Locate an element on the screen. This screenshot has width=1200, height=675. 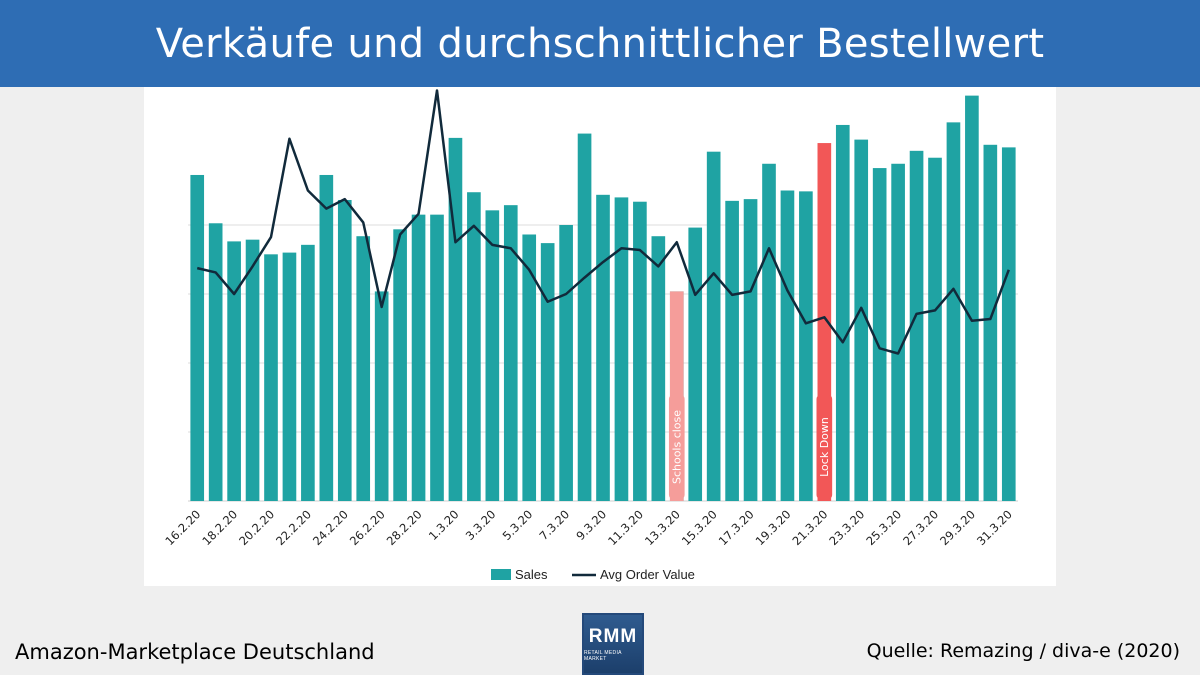
x-tick-label: 23.3.20 is located at coordinates (846, 527).